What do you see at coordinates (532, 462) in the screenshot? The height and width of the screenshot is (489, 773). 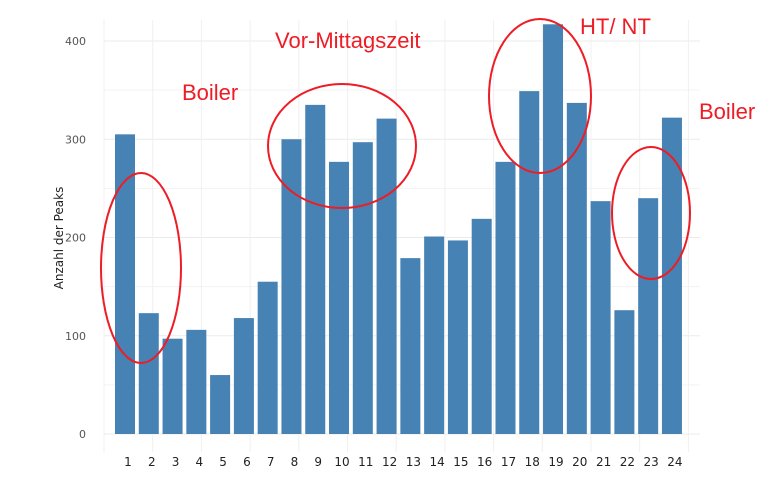 I see `x-tick-label: 18` at bounding box center [532, 462].